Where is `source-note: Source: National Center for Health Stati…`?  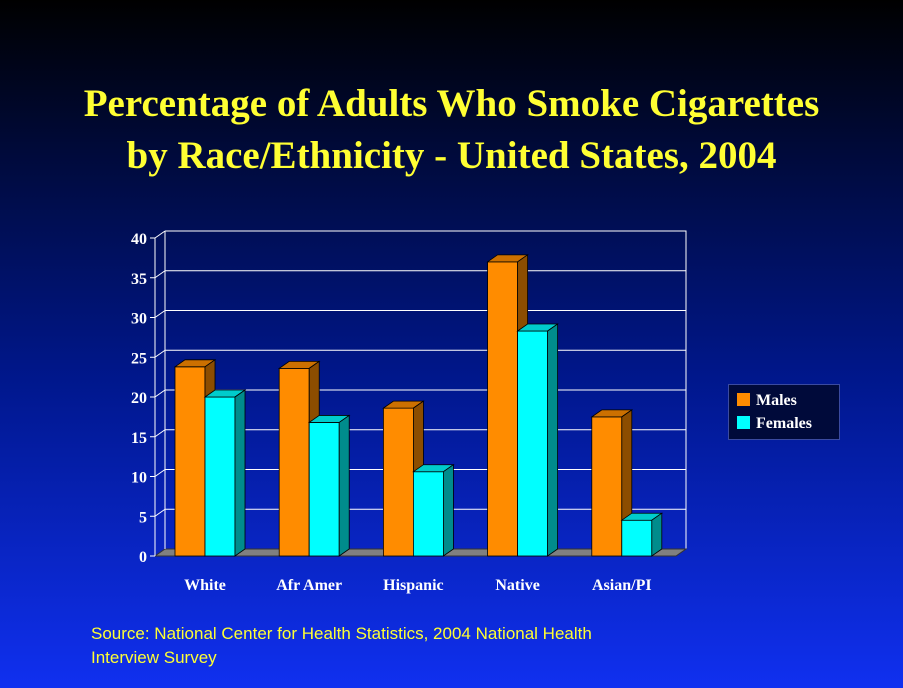
source-note: Source: National Center for Health Stati… is located at coordinates (451, 646).